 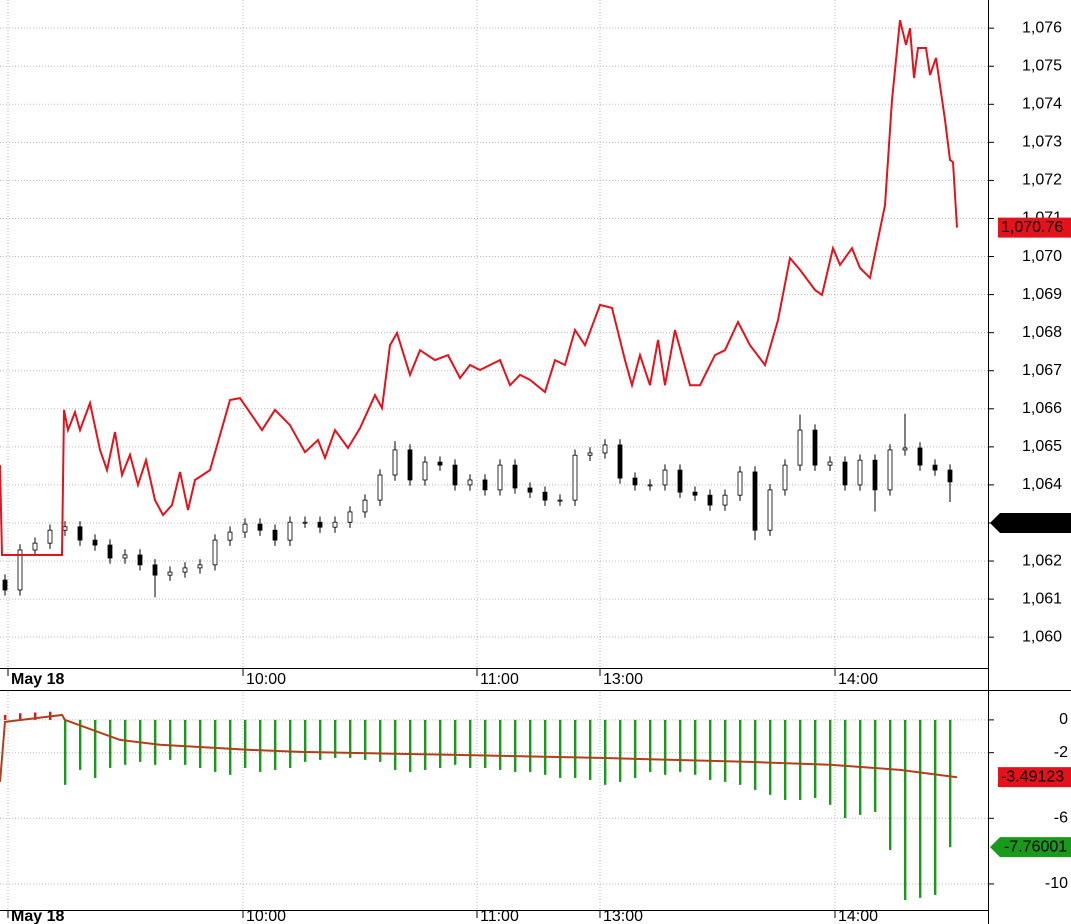 I want to click on last-value-label: -7.76001, so click(x=1035, y=846).